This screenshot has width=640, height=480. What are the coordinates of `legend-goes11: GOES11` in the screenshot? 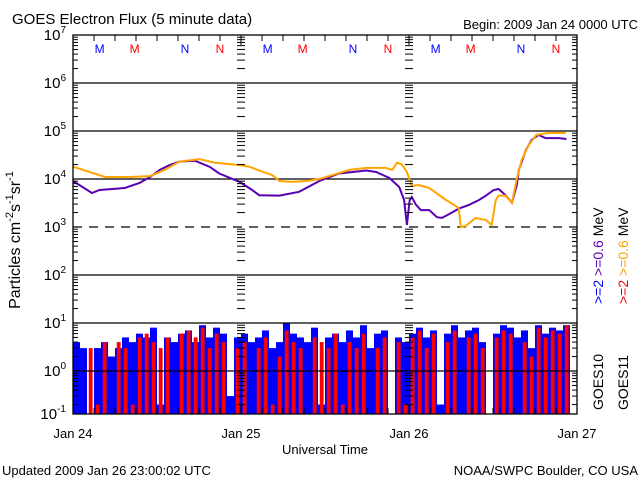 It's located at (623, 382).